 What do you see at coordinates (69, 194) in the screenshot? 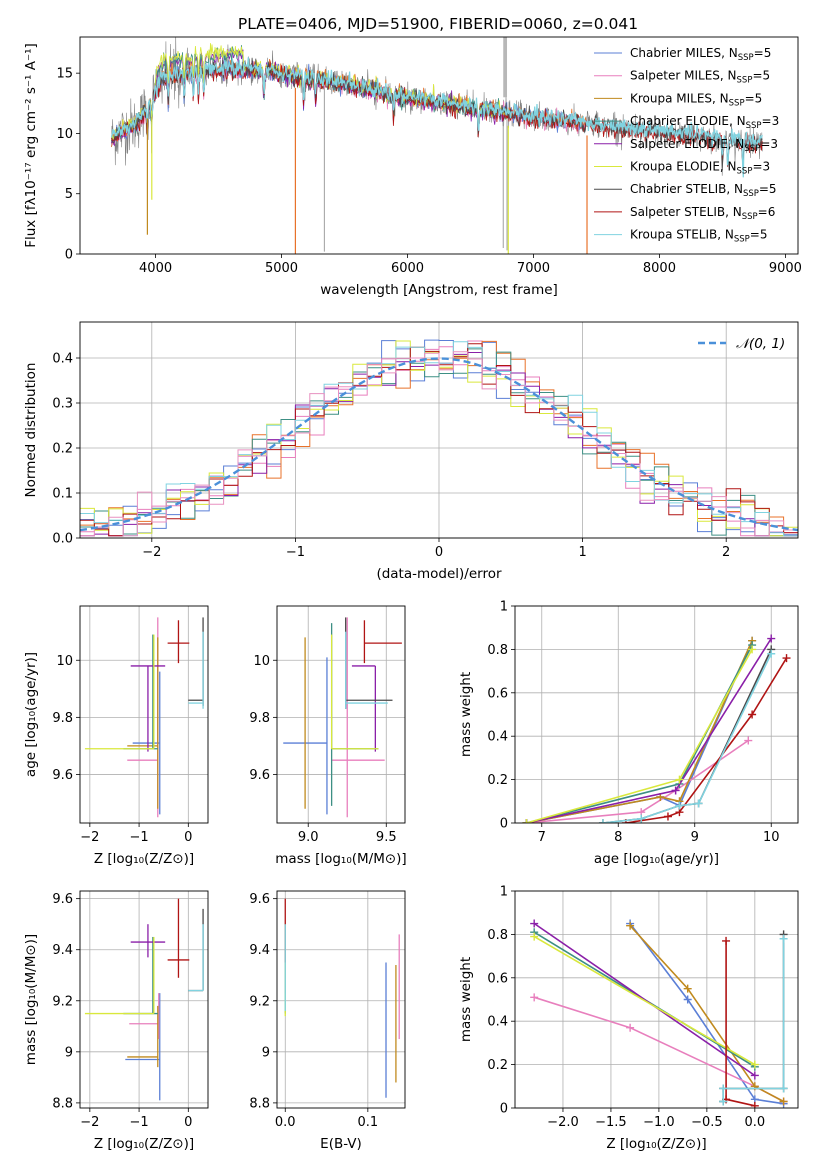
I see `y-tick-label: 5` at bounding box center [69, 194].